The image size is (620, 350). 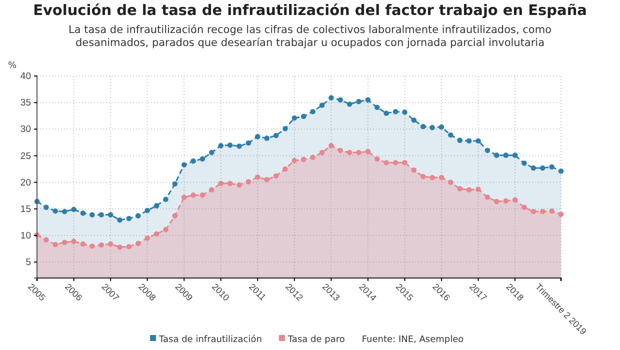 What do you see at coordinates (413, 340) in the screenshot?
I see `source-note: Fuente: INE, Asempleo` at bounding box center [413, 340].